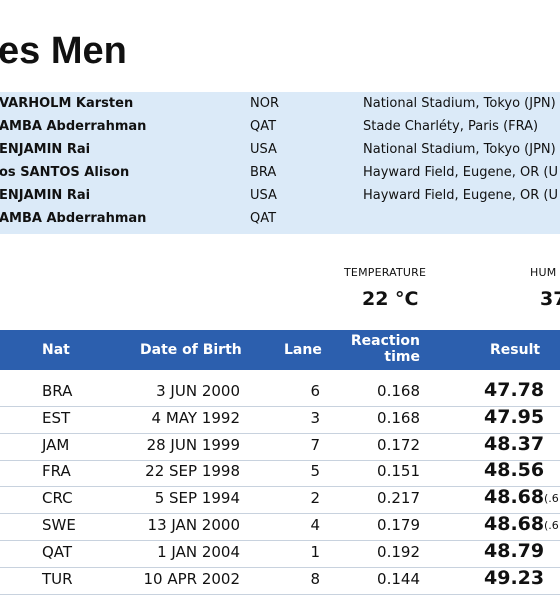 Image resolution: width=560 pixels, height=600 pixels. I want to click on cell-result: 47.95, so click(514, 416).